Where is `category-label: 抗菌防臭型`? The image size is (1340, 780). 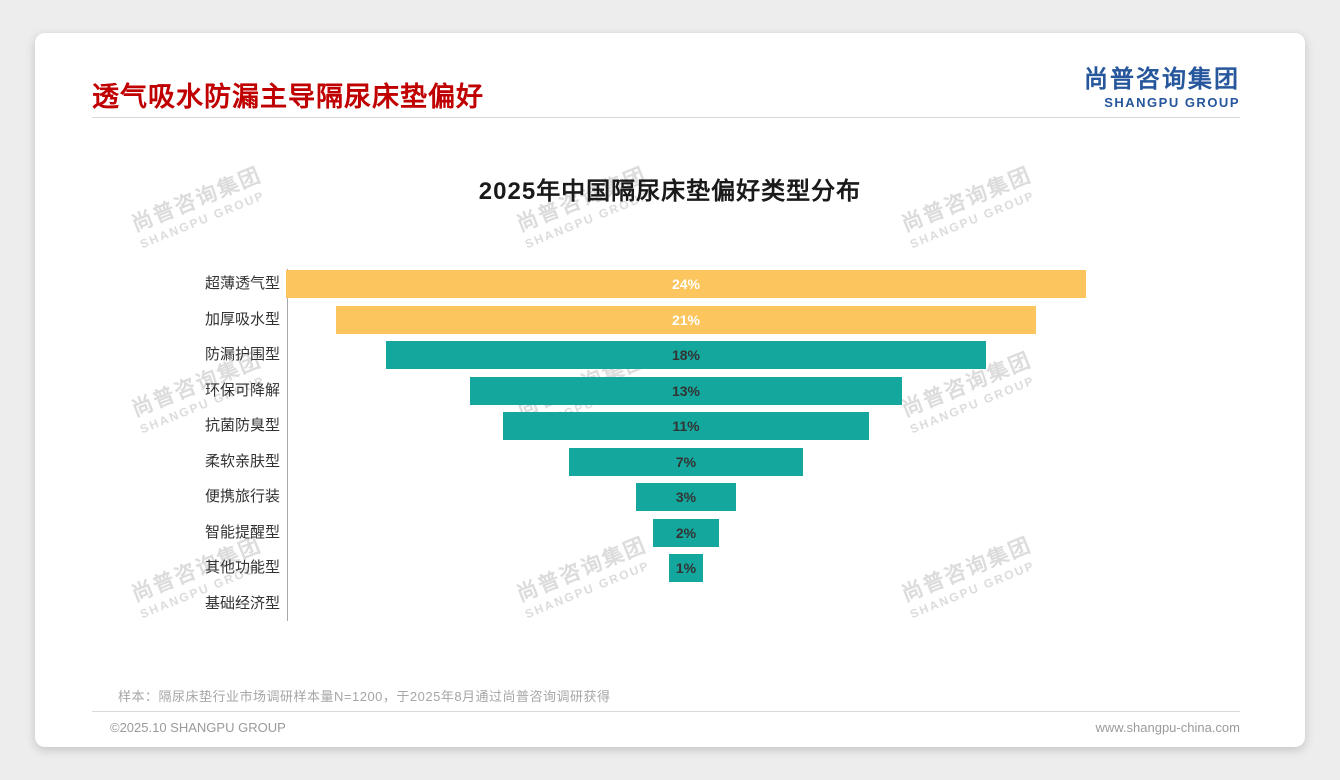 category-label: 抗菌防臭型 is located at coordinates (242, 425).